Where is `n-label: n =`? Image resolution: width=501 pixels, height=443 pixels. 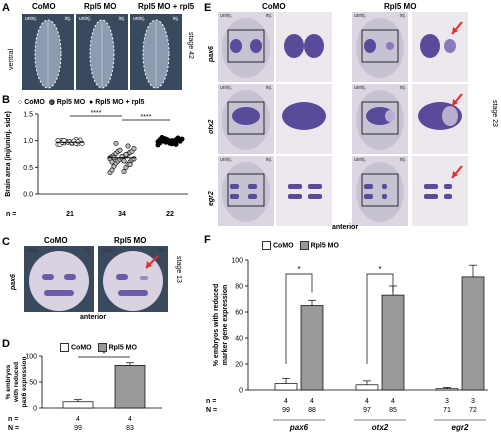 n-label: n = is located at coordinates (11, 214).